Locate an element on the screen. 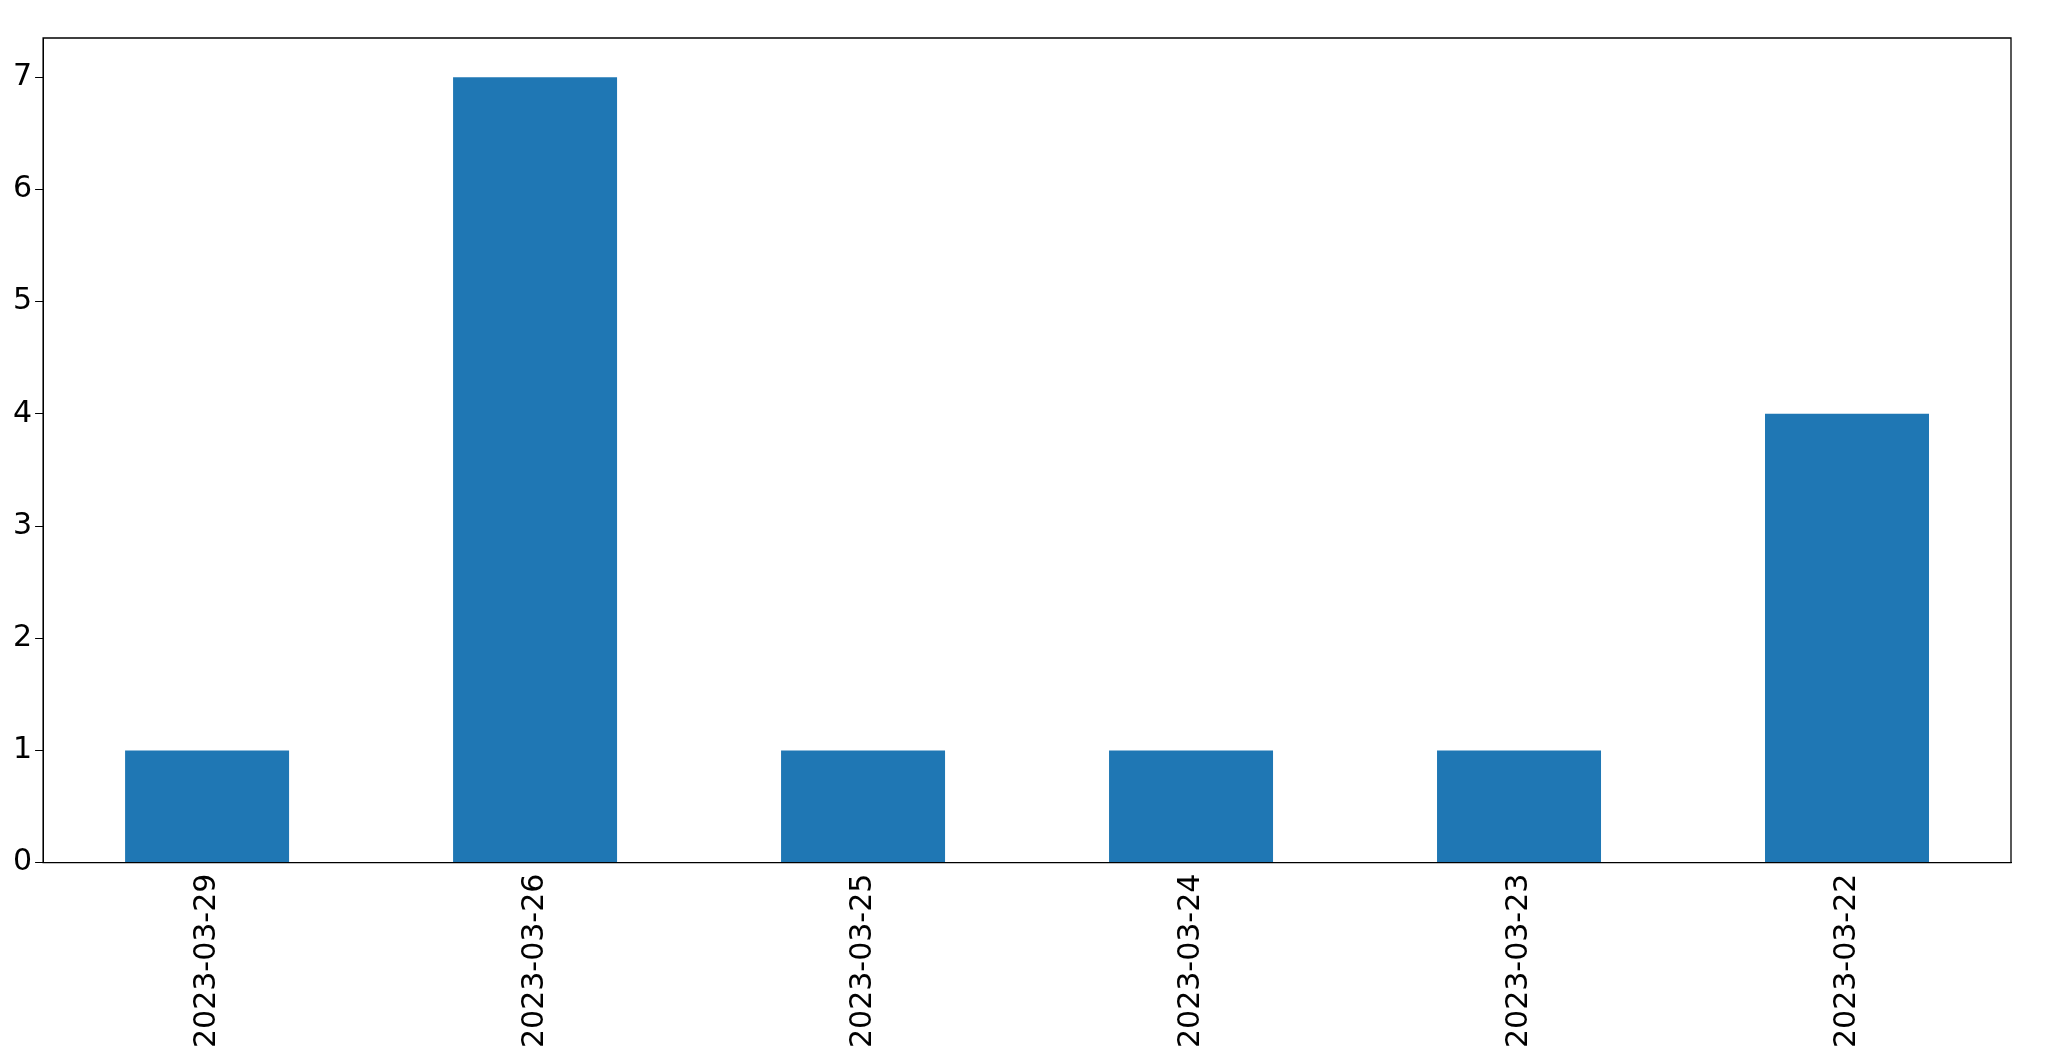 The image size is (2049, 1061). x-tick-label: 2023-03-23 is located at coordinates (1516, 961).